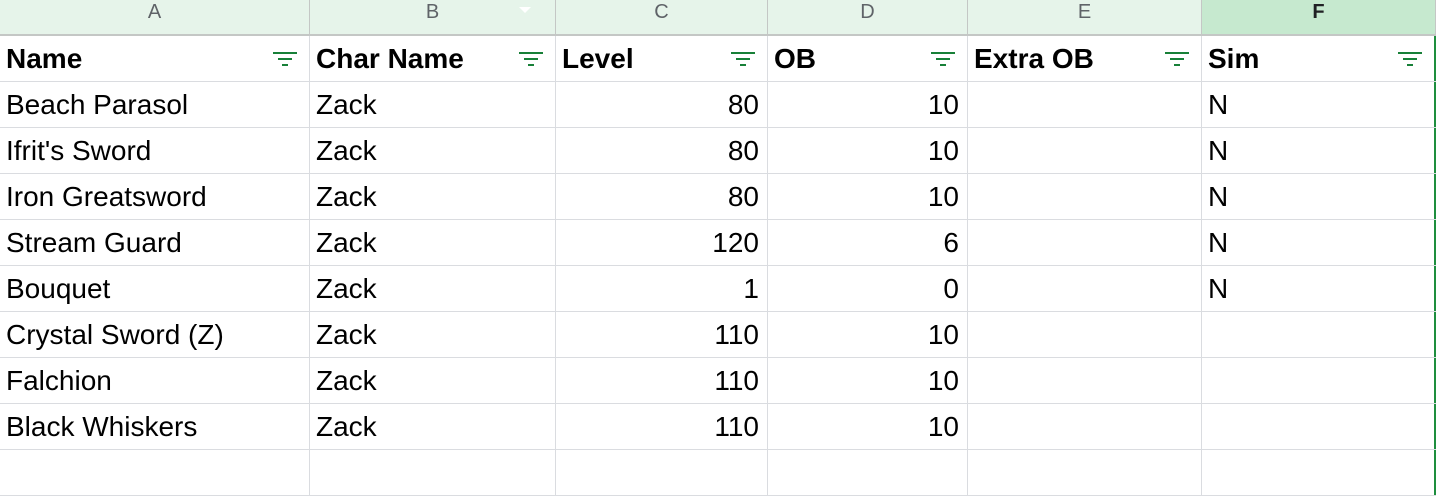 The width and height of the screenshot is (1436, 496). Describe the element at coordinates (155, 288) in the screenshot. I see `table-cell: Bouquet` at that location.